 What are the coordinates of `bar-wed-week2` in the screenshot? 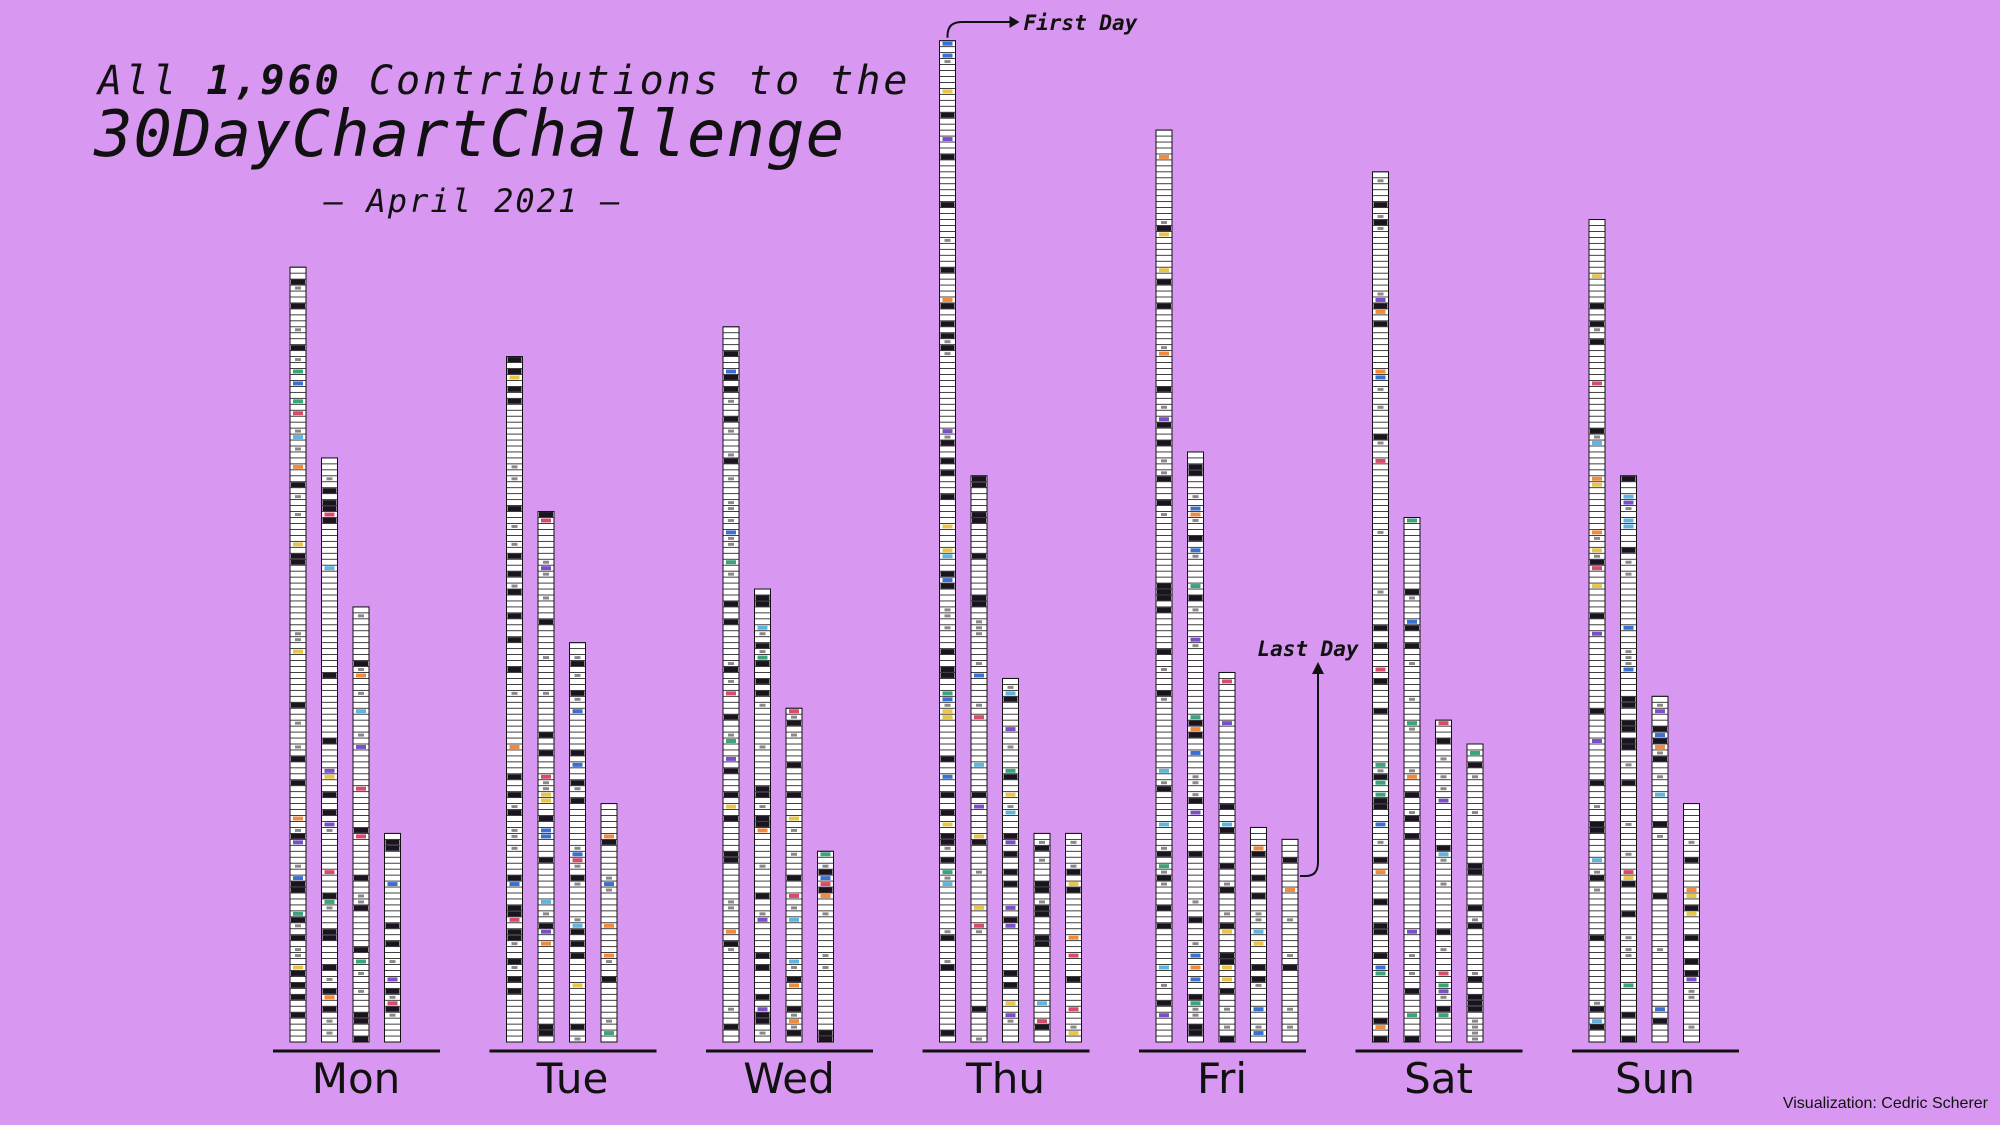 It's located at (762, 815).